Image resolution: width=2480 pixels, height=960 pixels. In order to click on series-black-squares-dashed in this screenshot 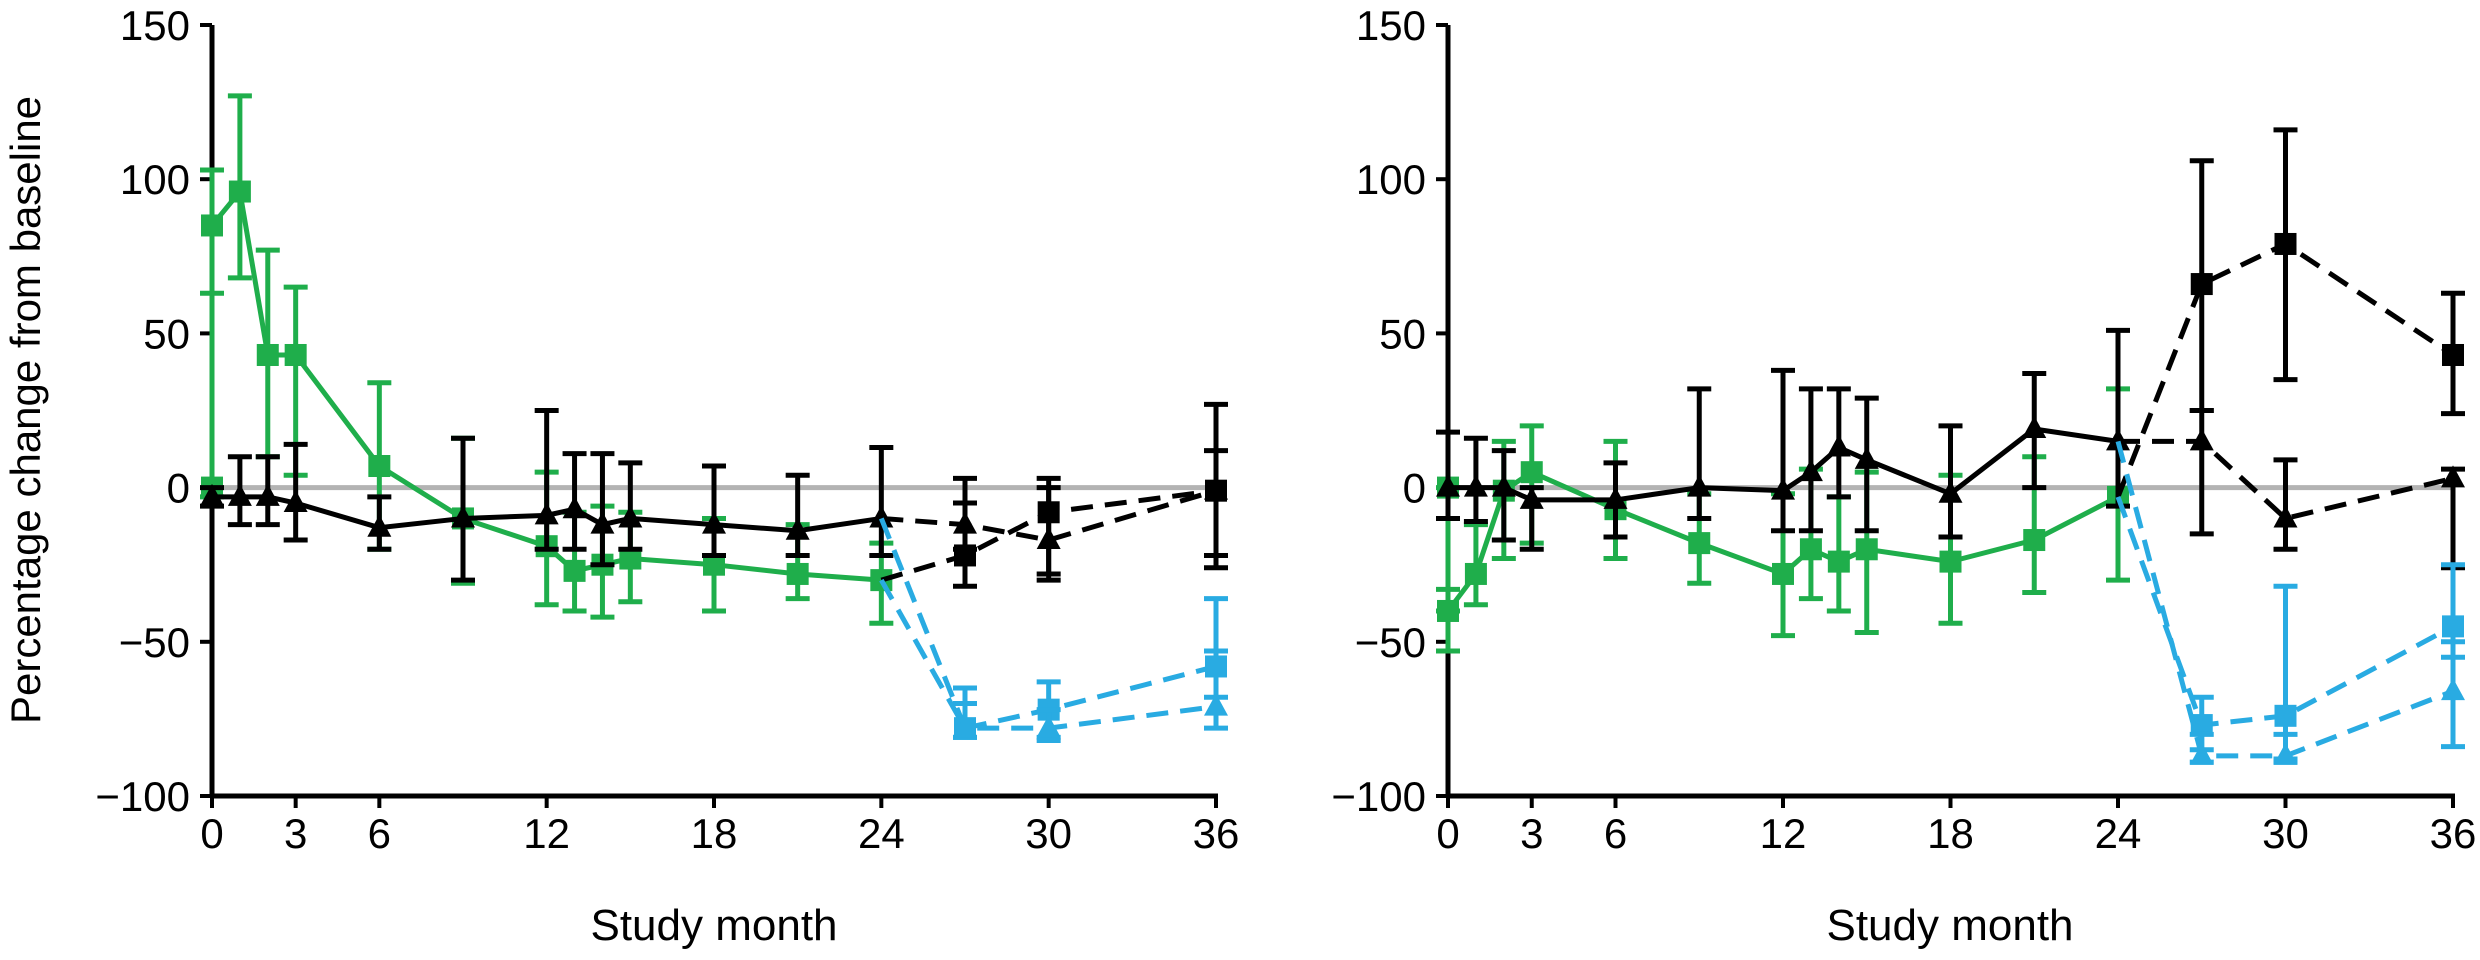, I will do `click(2290, 312)`.